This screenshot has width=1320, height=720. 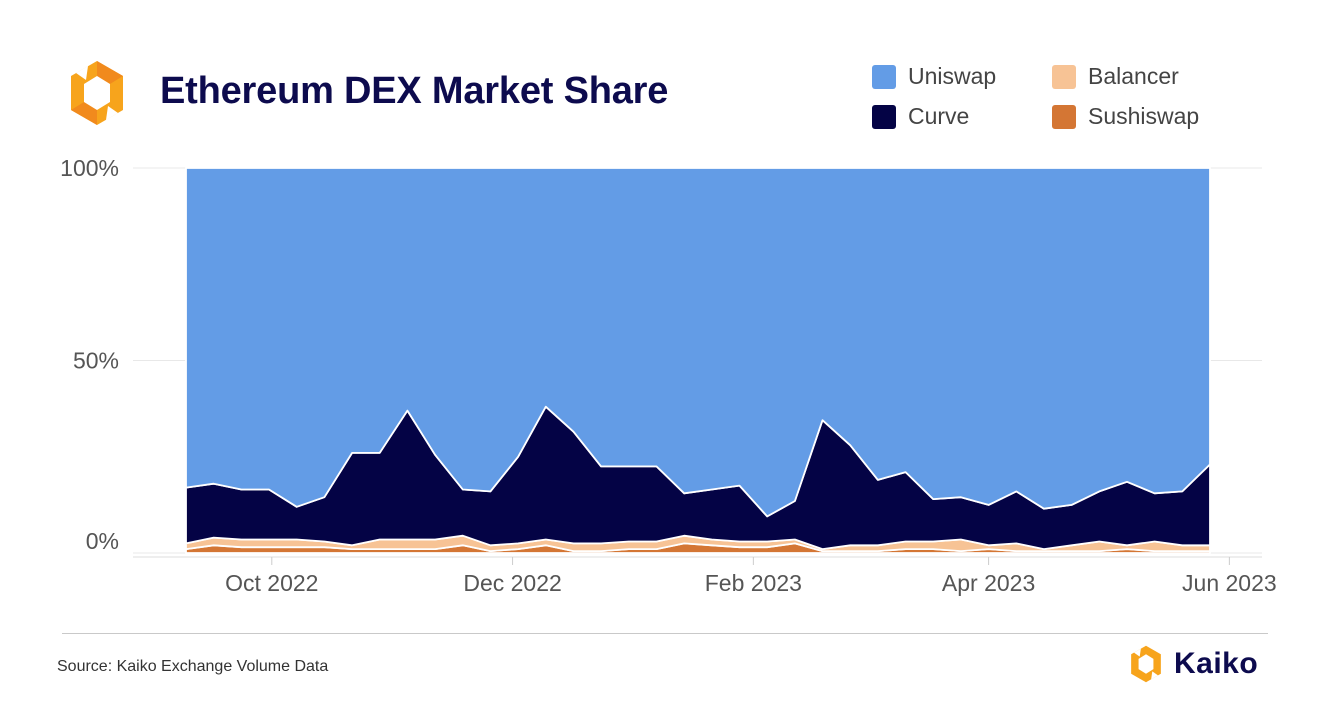 I want to click on legend-swatch-curve, so click(x=884, y=116).